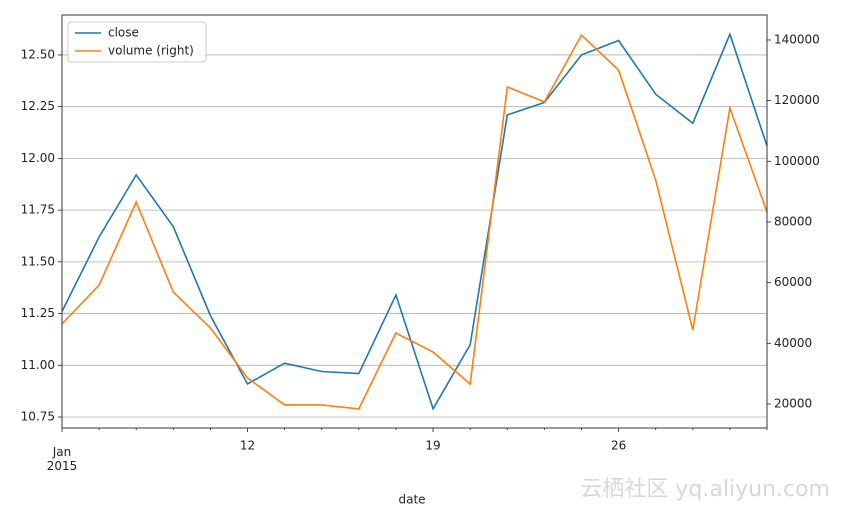  Describe the element at coordinates (38, 210) in the screenshot. I see `y-tick-label: 11.75` at that location.